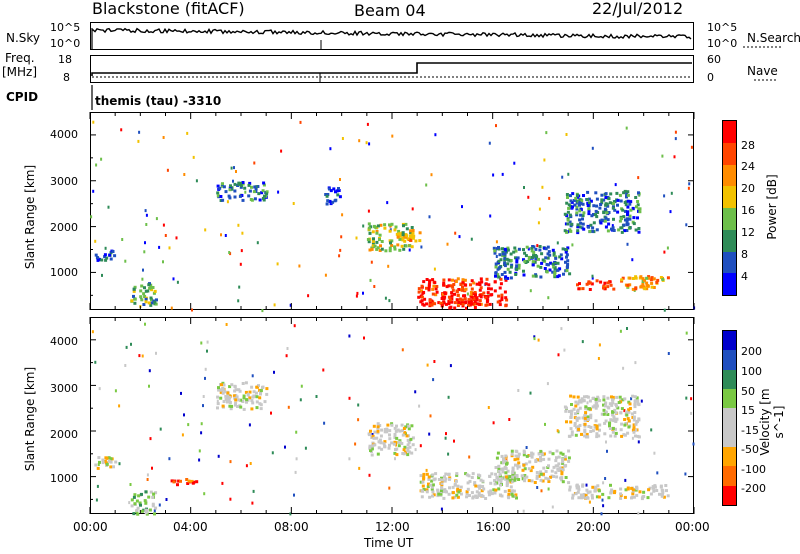 This screenshot has height=554, width=800. What do you see at coordinates (64, 227) in the screenshot?
I see `power-ytick: 2000` at bounding box center [64, 227].